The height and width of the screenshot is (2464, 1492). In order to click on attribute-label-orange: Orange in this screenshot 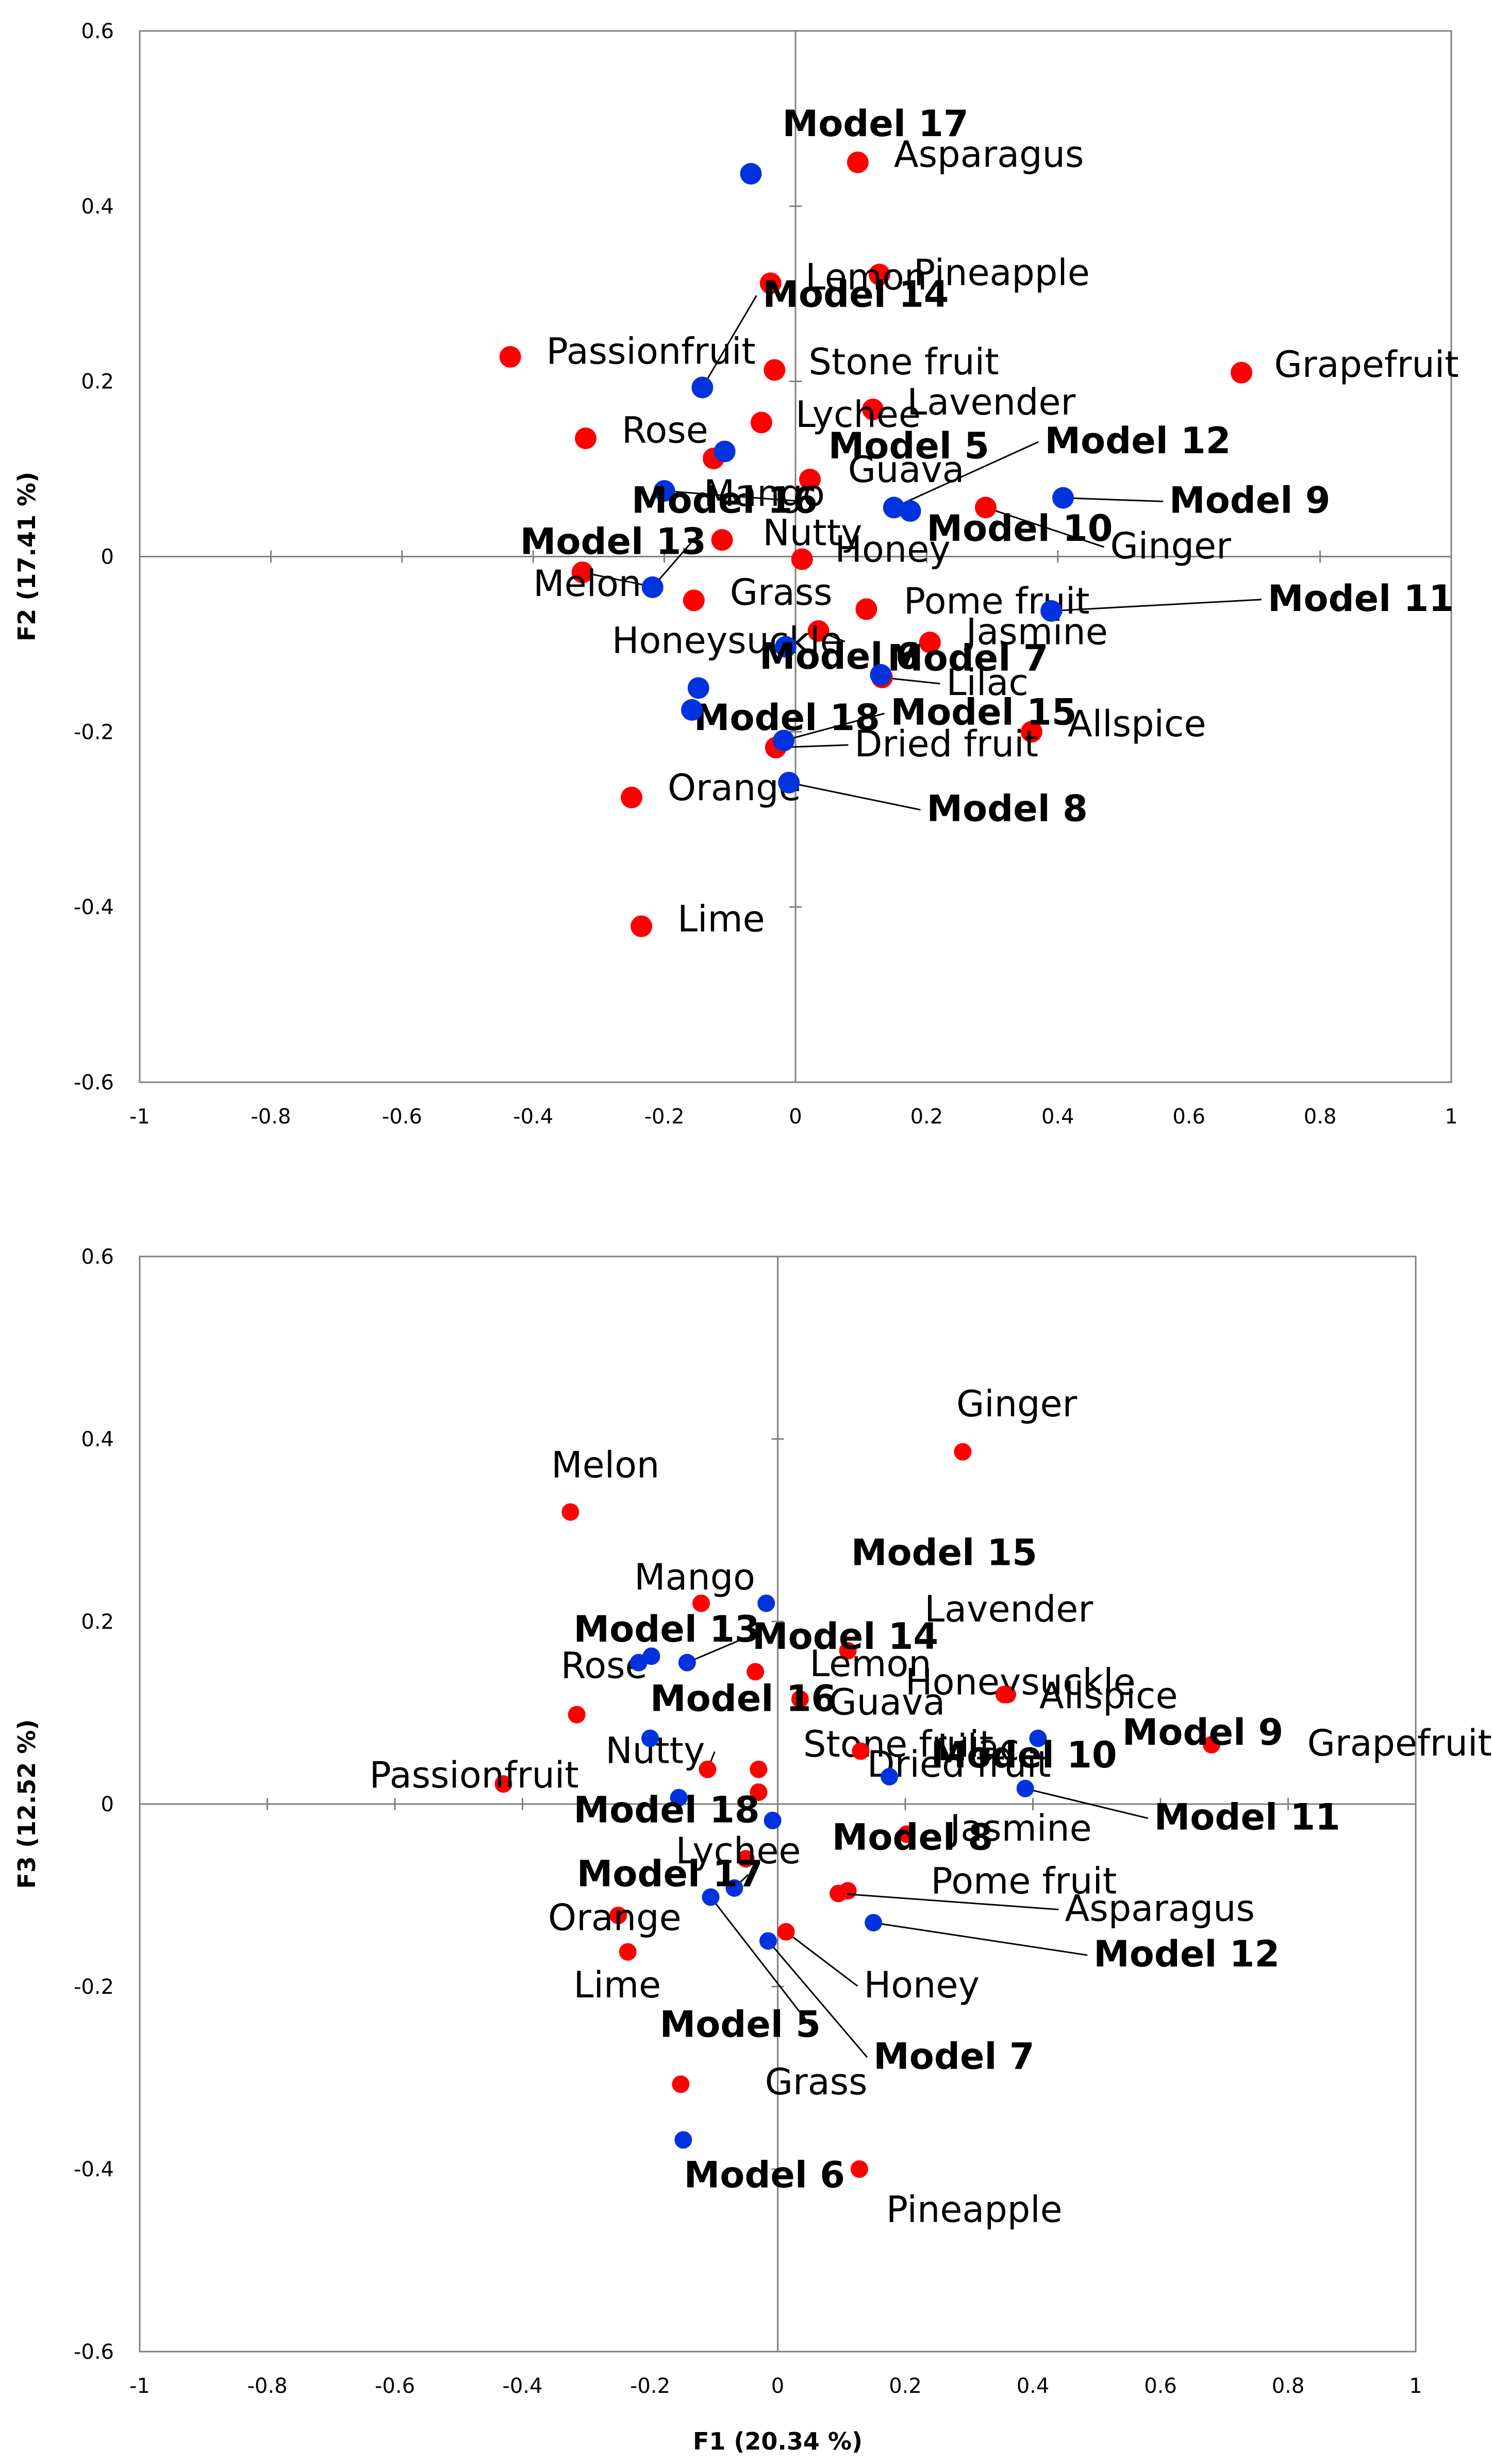, I will do `click(615, 1917)`.